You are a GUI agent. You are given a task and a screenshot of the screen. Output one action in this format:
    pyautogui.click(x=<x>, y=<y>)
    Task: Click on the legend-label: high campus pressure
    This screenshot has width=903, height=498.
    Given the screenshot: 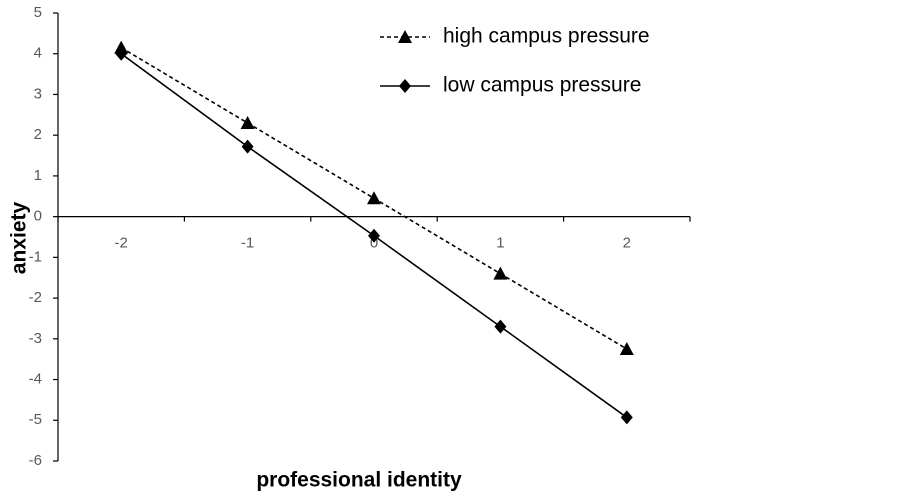 What is the action you would take?
    pyautogui.click(x=546, y=36)
    